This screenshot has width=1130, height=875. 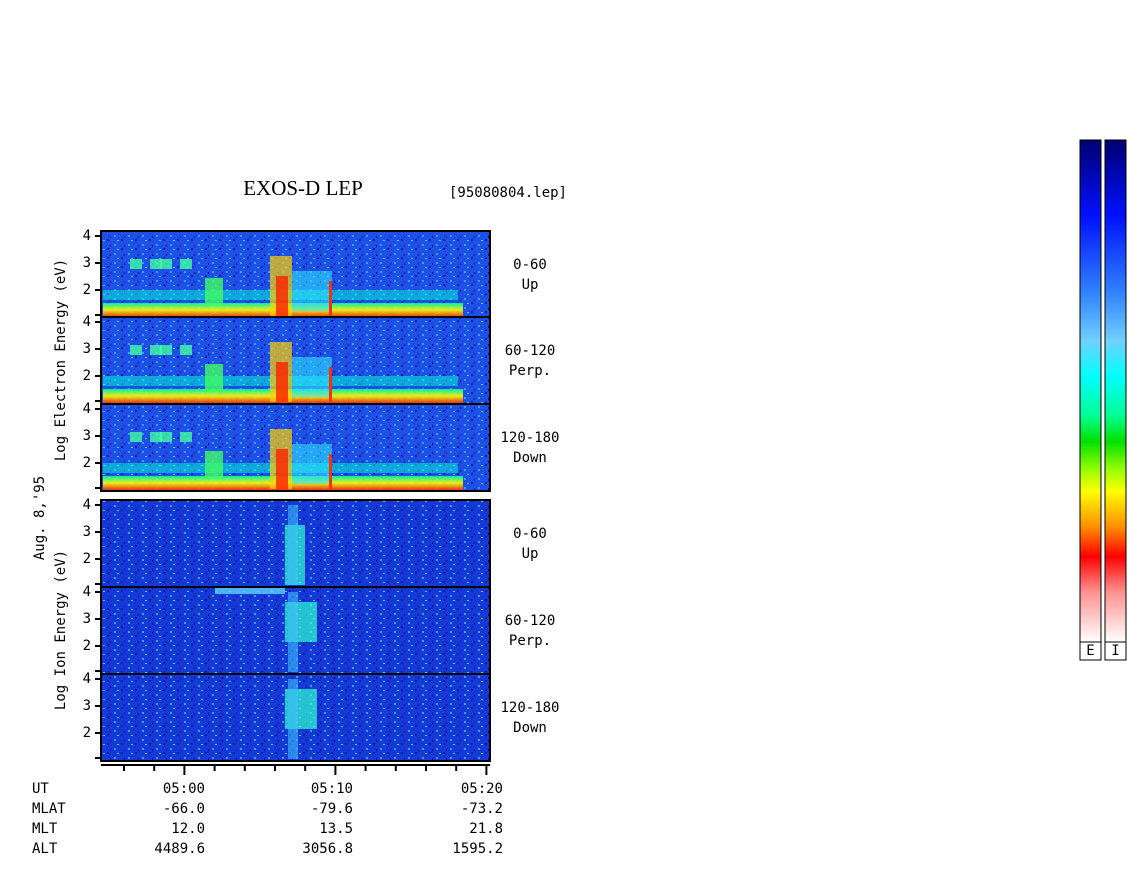 I want to click on row-label: UT, so click(x=40, y=789).